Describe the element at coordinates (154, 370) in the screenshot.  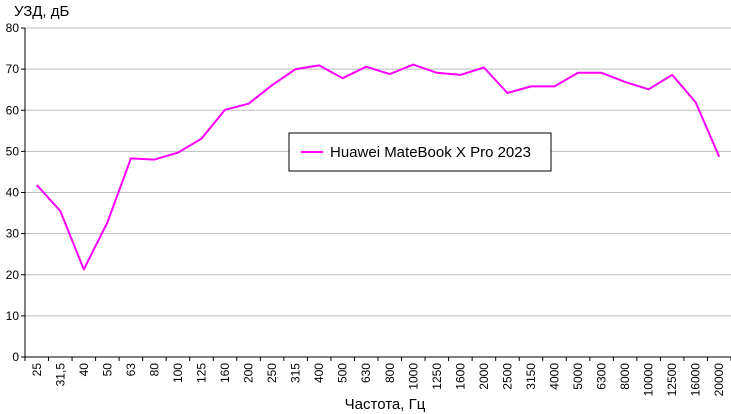
I see `x-tick-label: 80` at that location.